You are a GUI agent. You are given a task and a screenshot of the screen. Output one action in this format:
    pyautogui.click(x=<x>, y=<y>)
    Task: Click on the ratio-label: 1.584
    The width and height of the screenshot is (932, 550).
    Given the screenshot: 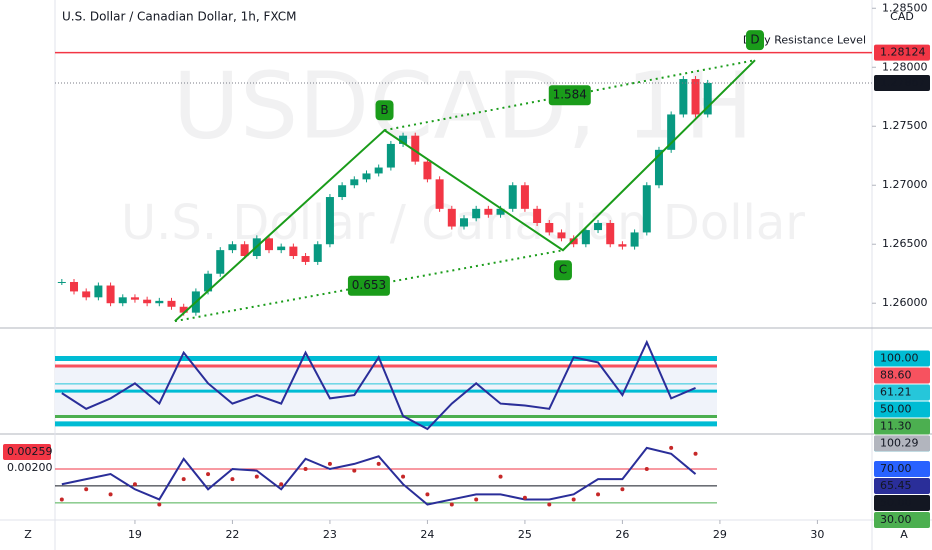 What is the action you would take?
    pyautogui.click(x=570, y=95)
    